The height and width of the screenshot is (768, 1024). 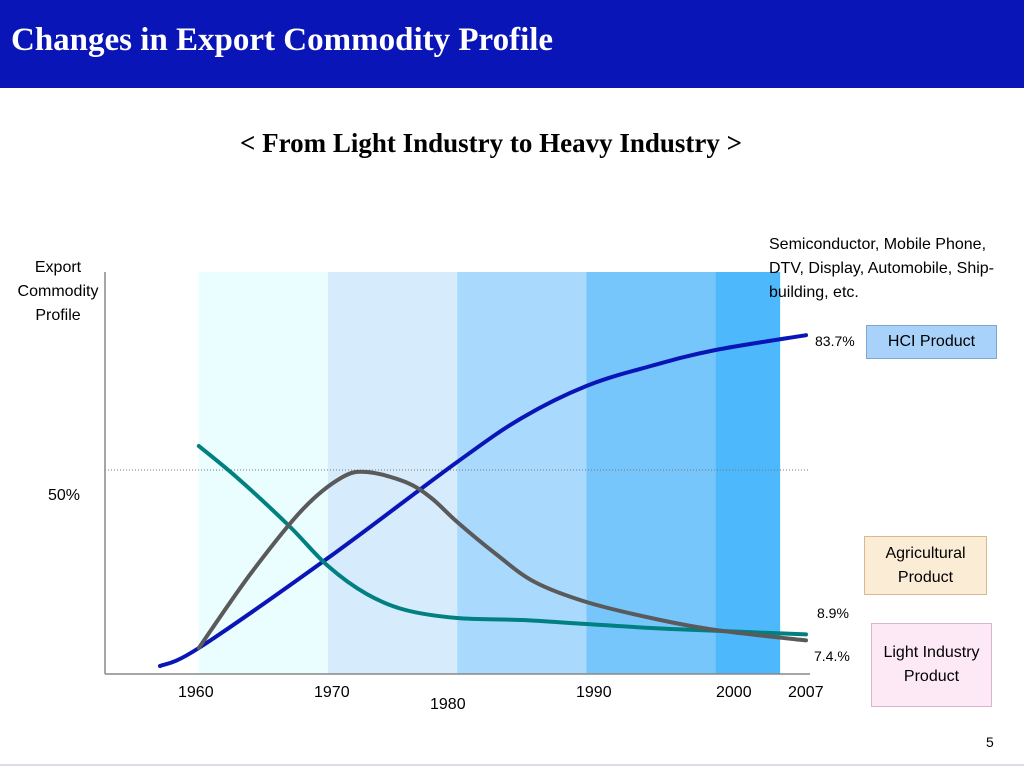 What do you see at coordinates (990, 742) in the screenshot?
I see `page-number: 5` at bounding box center [990, 742].